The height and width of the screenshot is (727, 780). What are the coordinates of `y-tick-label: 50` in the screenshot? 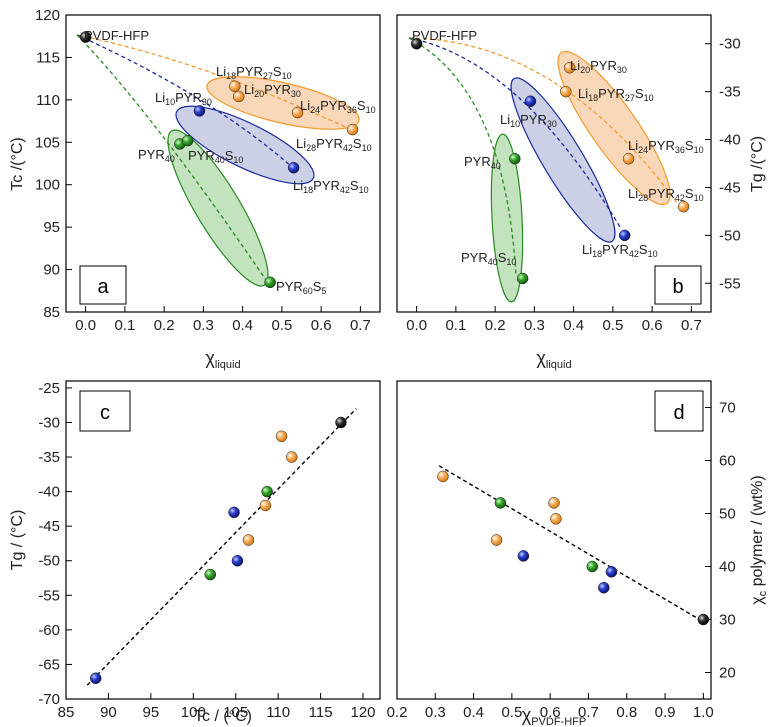 It's located at (727, 514).